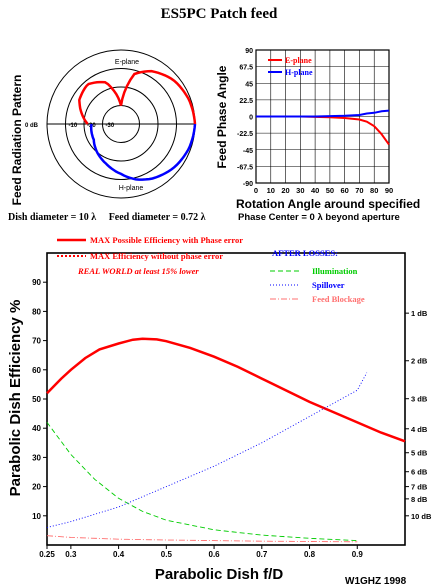 The height and width of the screenshot is (587, 439). What do you see at coordinates (419, 499) in the screenshot?
I see `db-tick-label: 8 dB` at bounding box center [419, 499].